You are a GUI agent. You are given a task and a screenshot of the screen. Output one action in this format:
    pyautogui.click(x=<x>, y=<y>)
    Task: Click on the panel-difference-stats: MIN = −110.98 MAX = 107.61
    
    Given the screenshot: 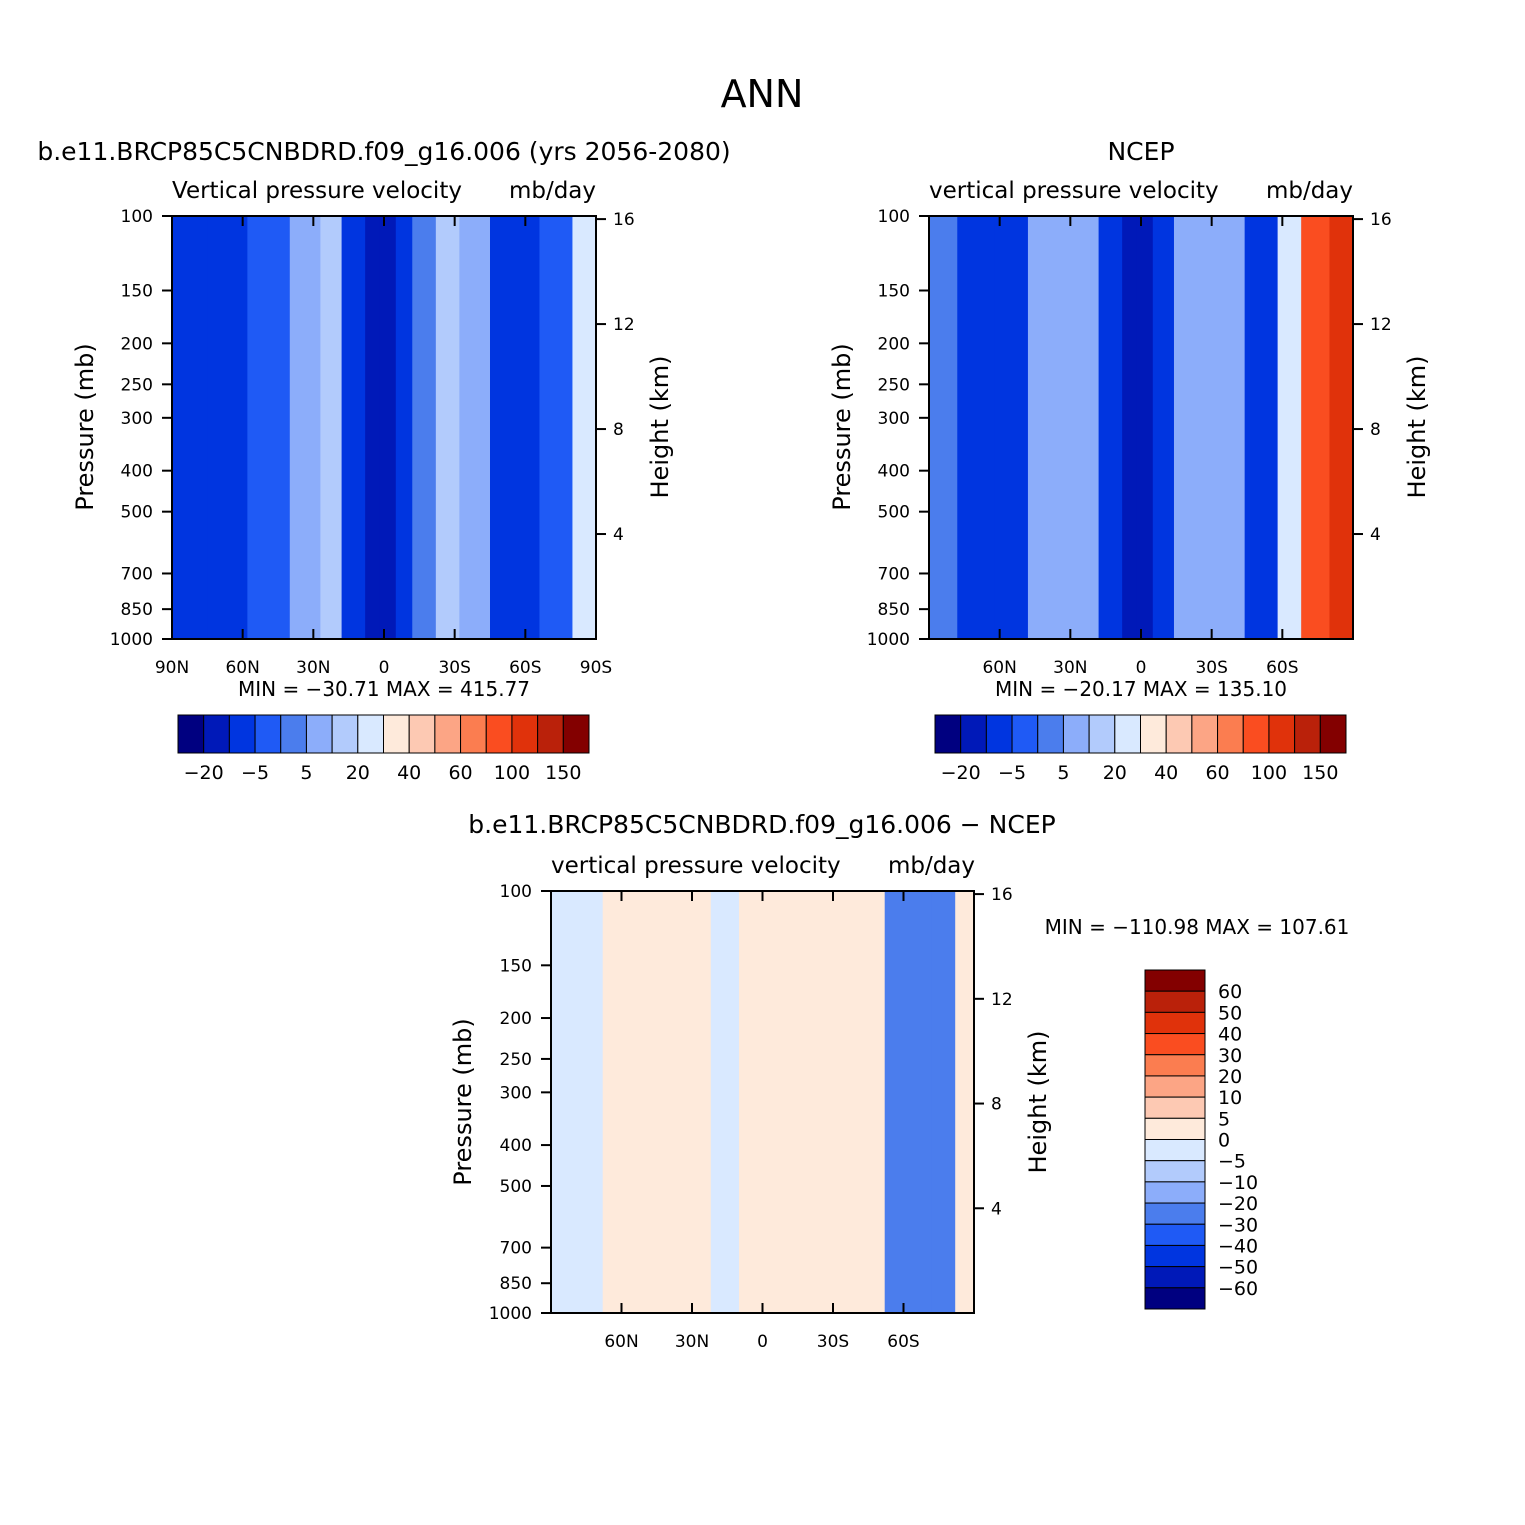 What is the action you would take?
    pyautogui.click(x=1197, y=927)
    